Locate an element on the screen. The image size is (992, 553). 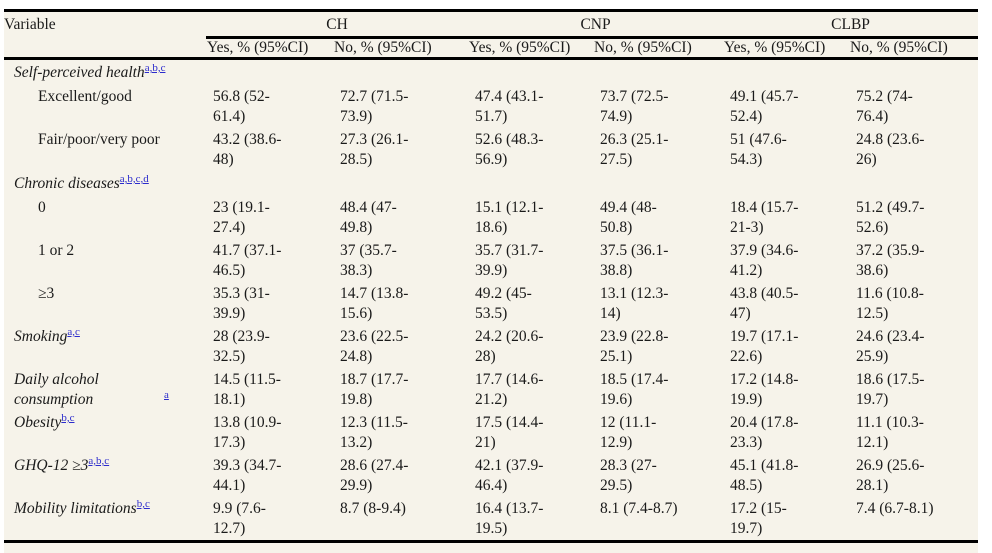
row-label: Daily alcohol consumption is located at coordinates (56, 389).